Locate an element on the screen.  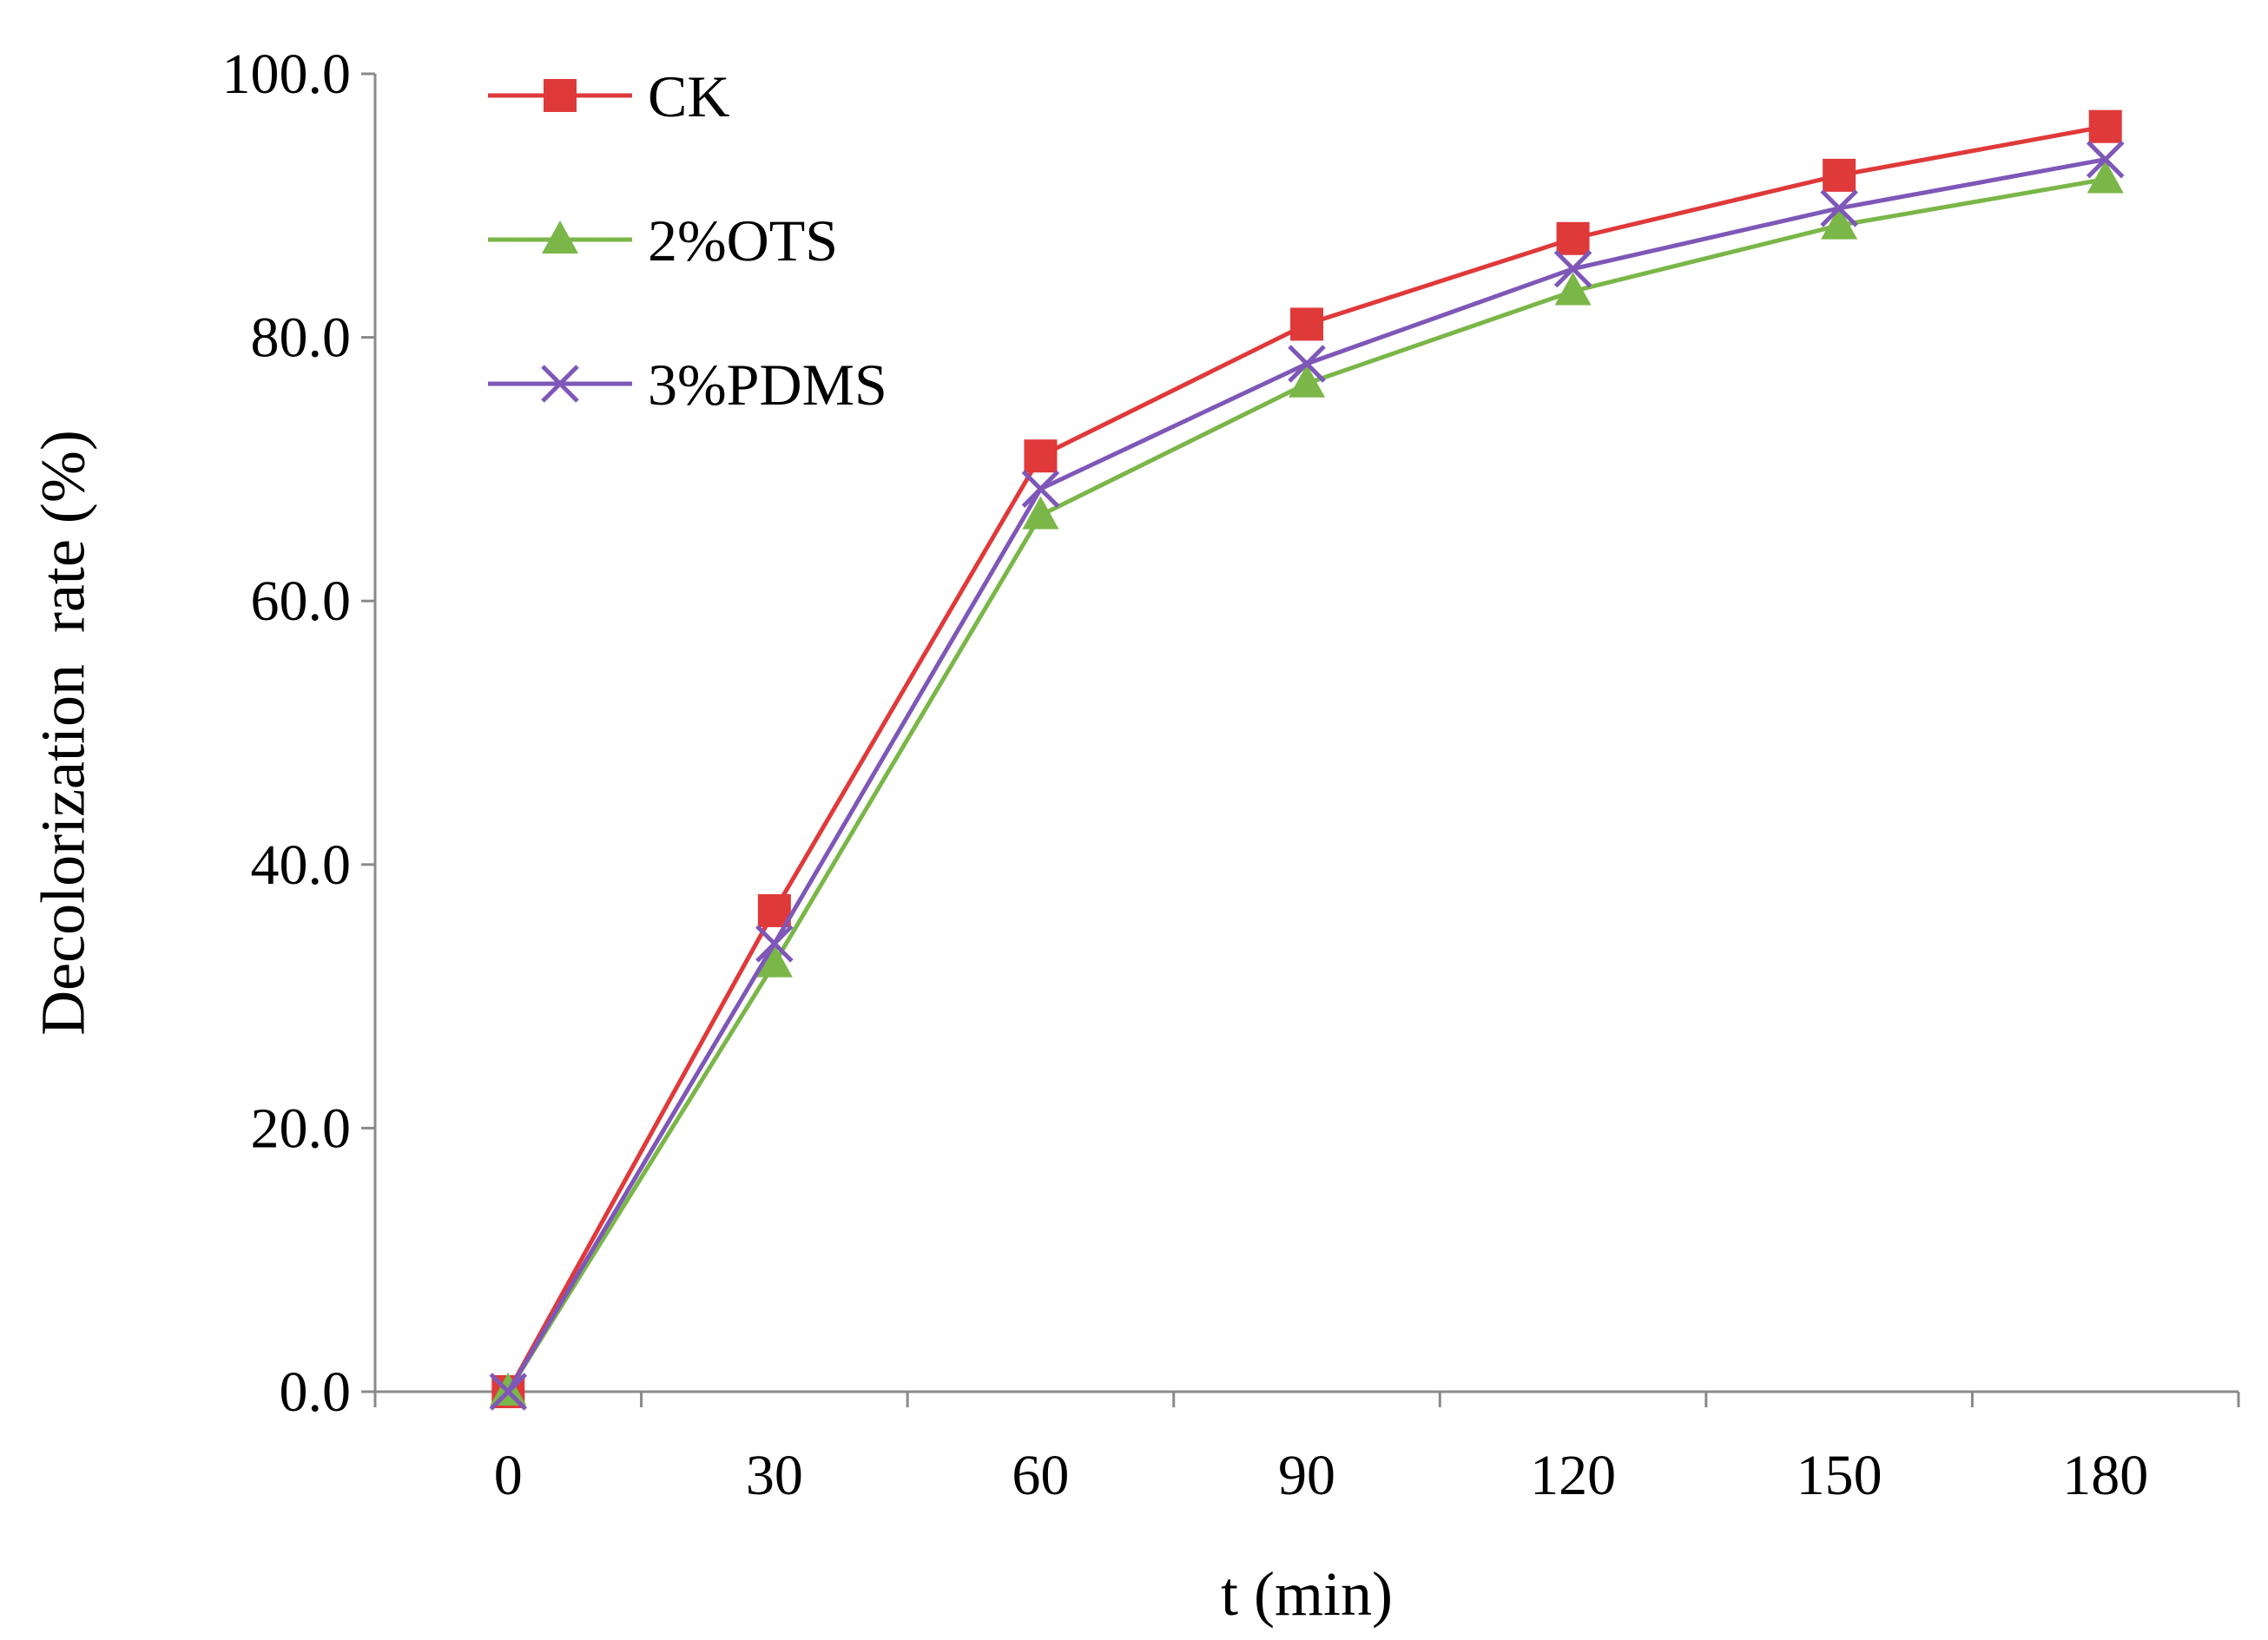
legend: CK 2%OTS 3%PDMS is located at coordinates (687, 240).